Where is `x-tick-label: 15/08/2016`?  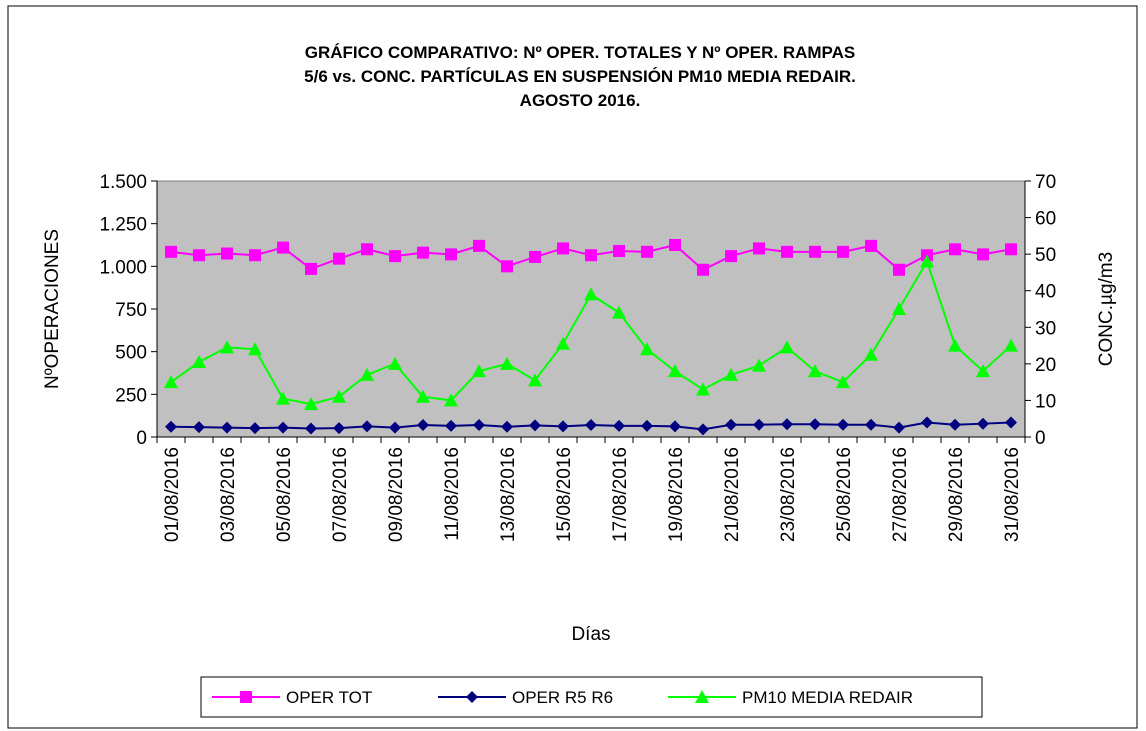
x-tick-label: 15/08/2016 is located at coordinates (564, 494).